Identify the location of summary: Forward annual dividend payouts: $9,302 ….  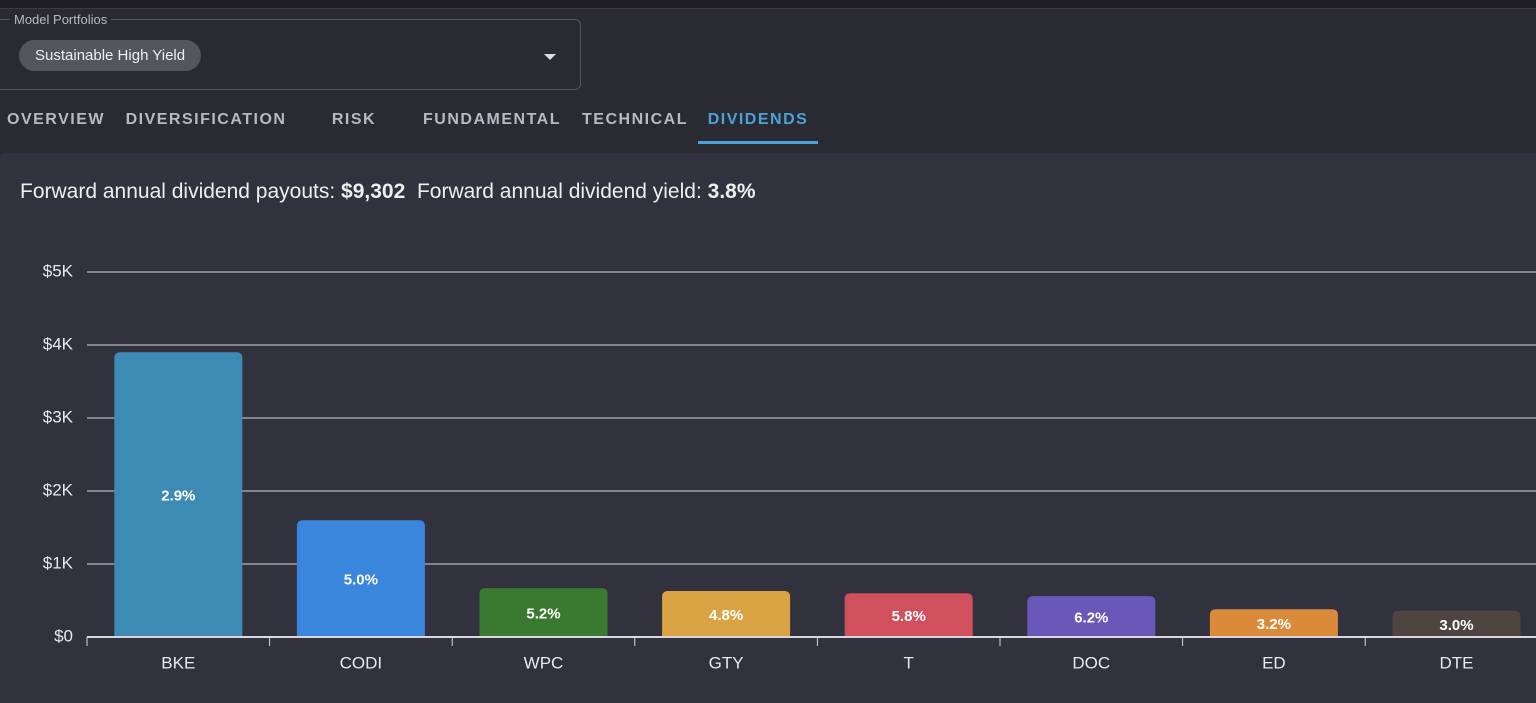
(388, 192).